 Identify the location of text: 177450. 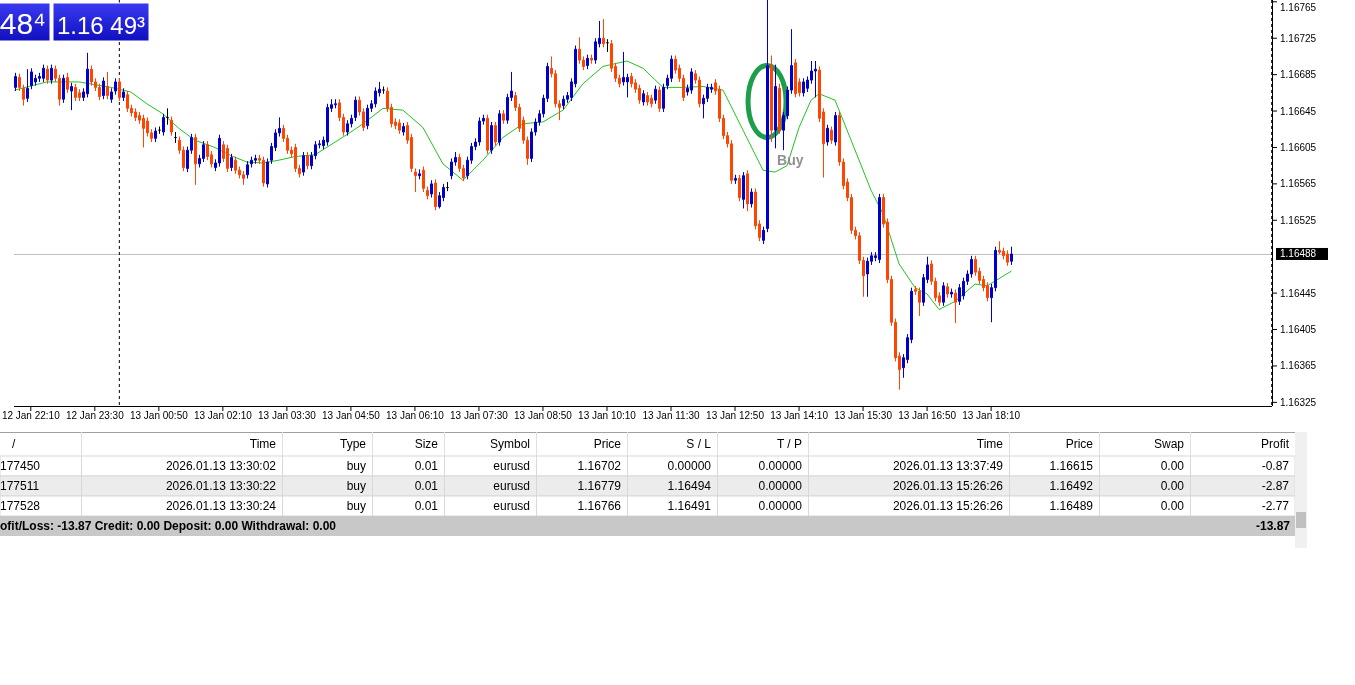
(20, 466).